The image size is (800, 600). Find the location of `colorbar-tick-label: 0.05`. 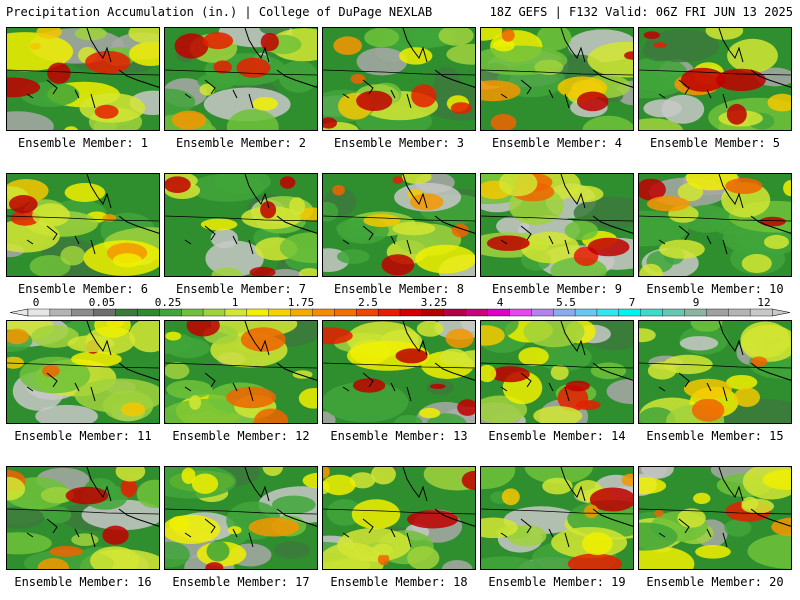

colorbar-tick-label: 0.05 is located at coordinates (102, 302).